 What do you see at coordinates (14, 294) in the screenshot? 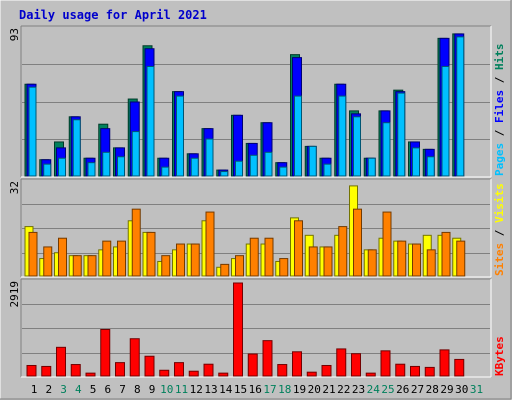
I see `kbytes-ymax-label: 2919` at bounding box center [14, 294].